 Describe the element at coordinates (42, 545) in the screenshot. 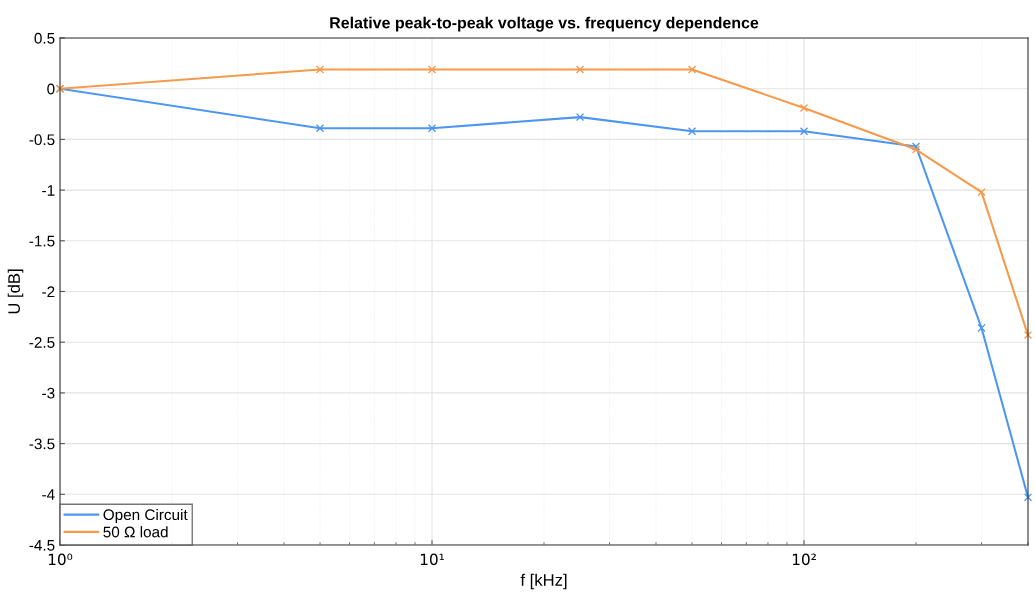

I see `y-tick-label: -4.5` at that location.